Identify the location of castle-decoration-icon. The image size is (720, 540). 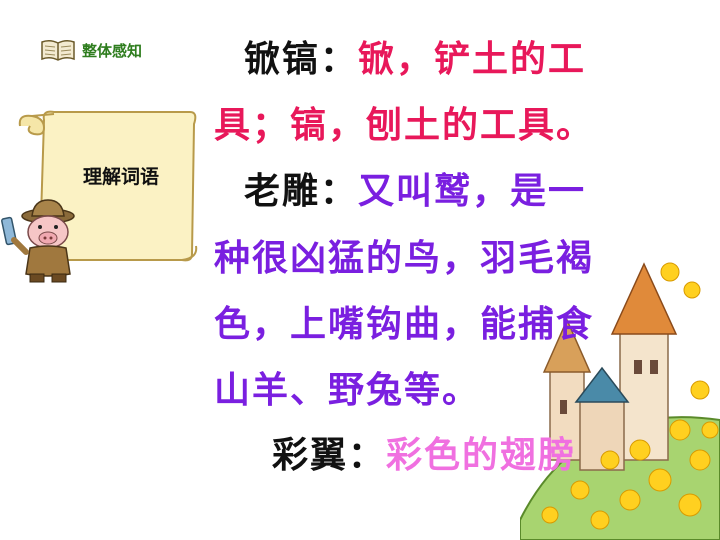
(620, 401).